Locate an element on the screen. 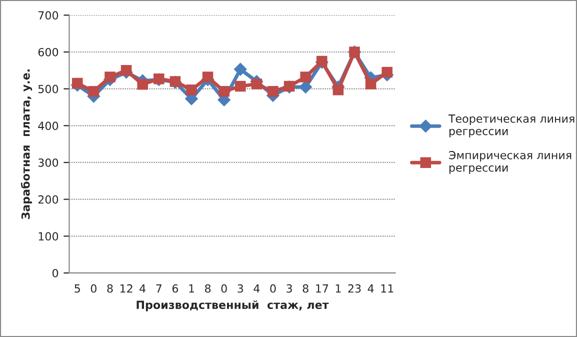  x-tick-label: 23 is located at coordinates (354, 288).